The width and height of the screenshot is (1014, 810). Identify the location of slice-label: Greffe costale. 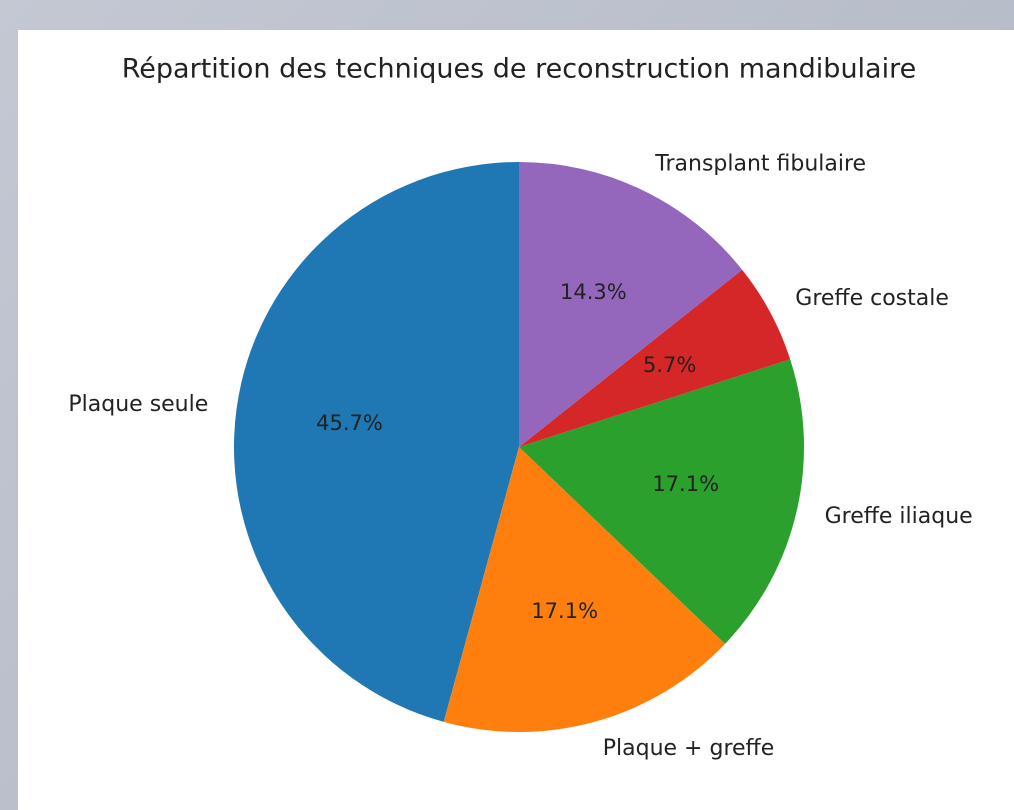
(872, 298).